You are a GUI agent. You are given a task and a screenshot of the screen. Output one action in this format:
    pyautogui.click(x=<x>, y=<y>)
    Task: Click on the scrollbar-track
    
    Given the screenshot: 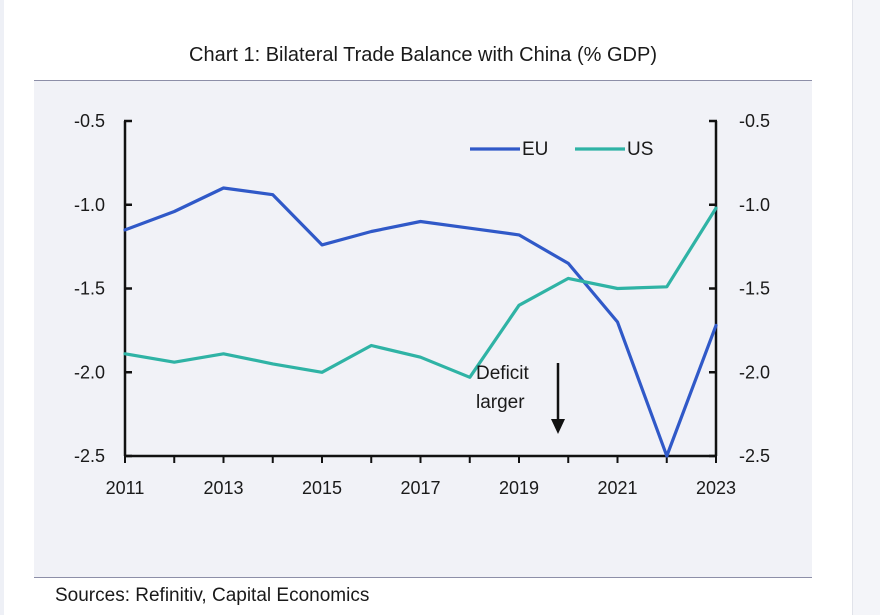 What is the action you would take?
    pyautogui.click(x=866, y=307)
    